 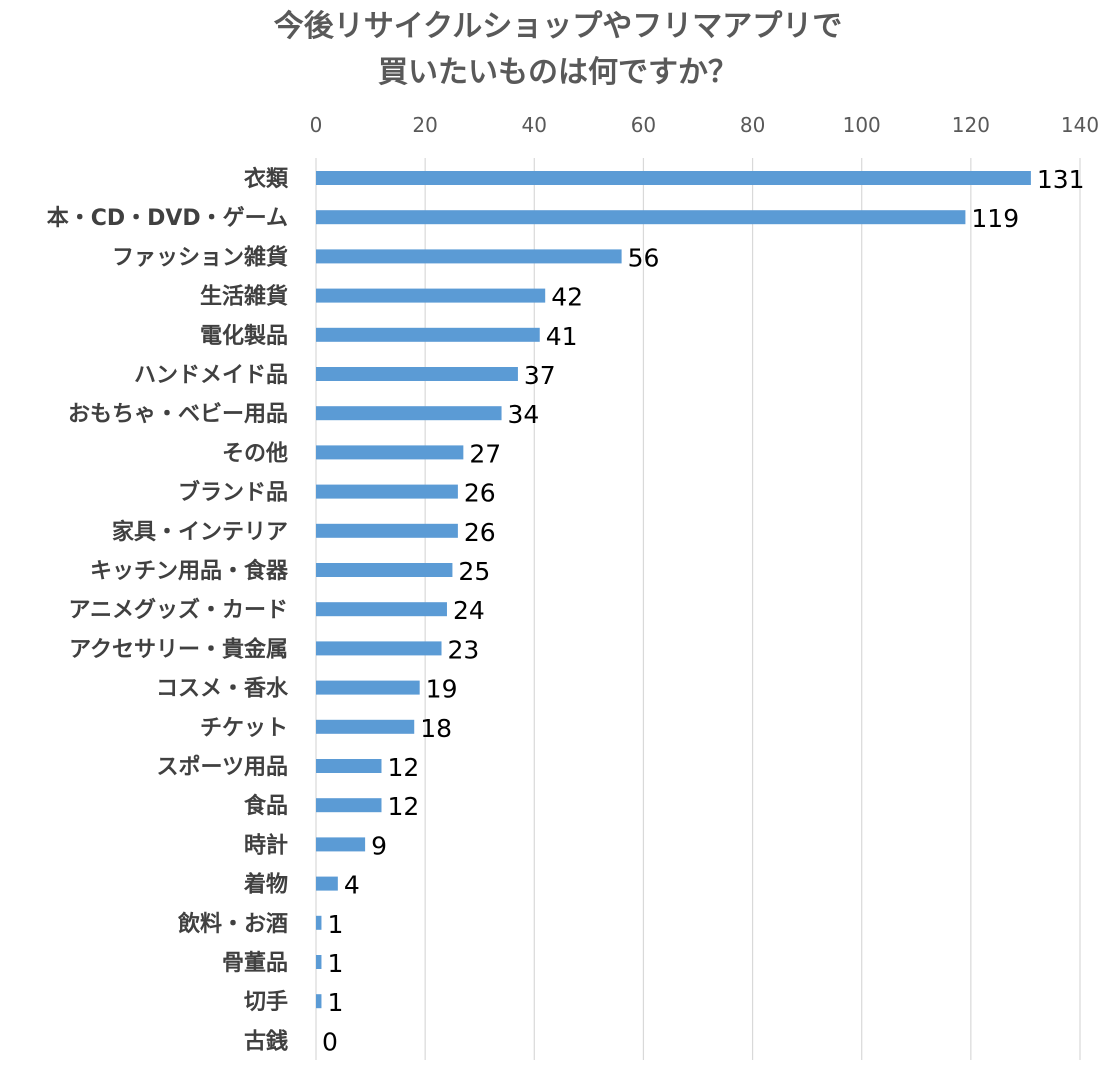 I want to click on data-label: 25, so click(x=474, y=571).